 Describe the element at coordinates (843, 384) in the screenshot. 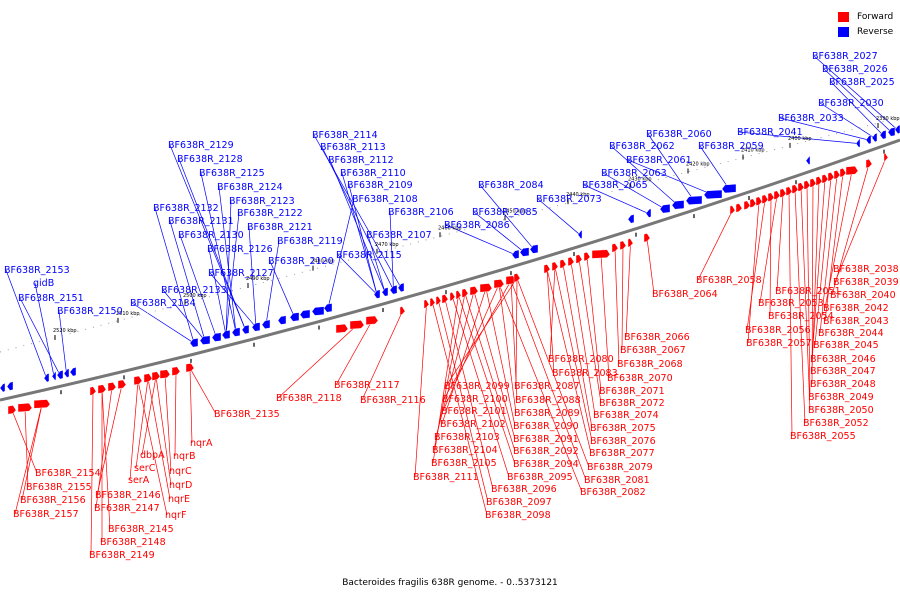

I see `gene-label: BF638R_2048` at that location.